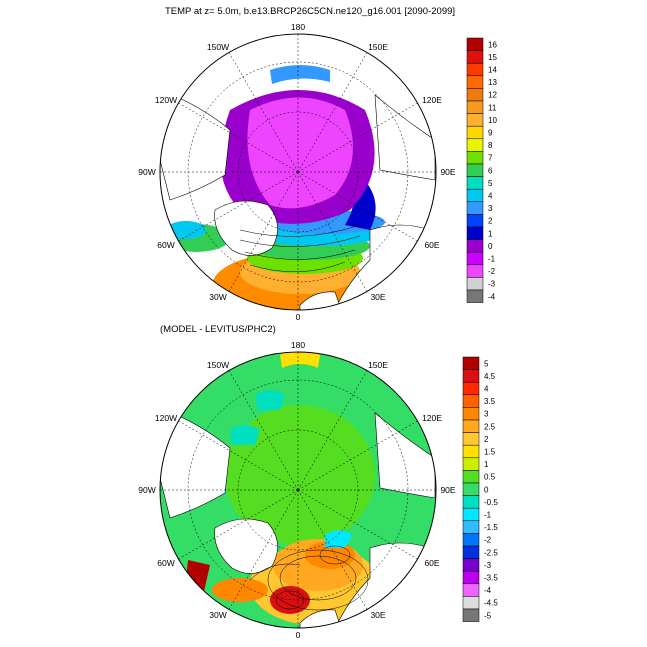  I want to click on bottom-lon-label-90w: 90W, so click(146, 490).